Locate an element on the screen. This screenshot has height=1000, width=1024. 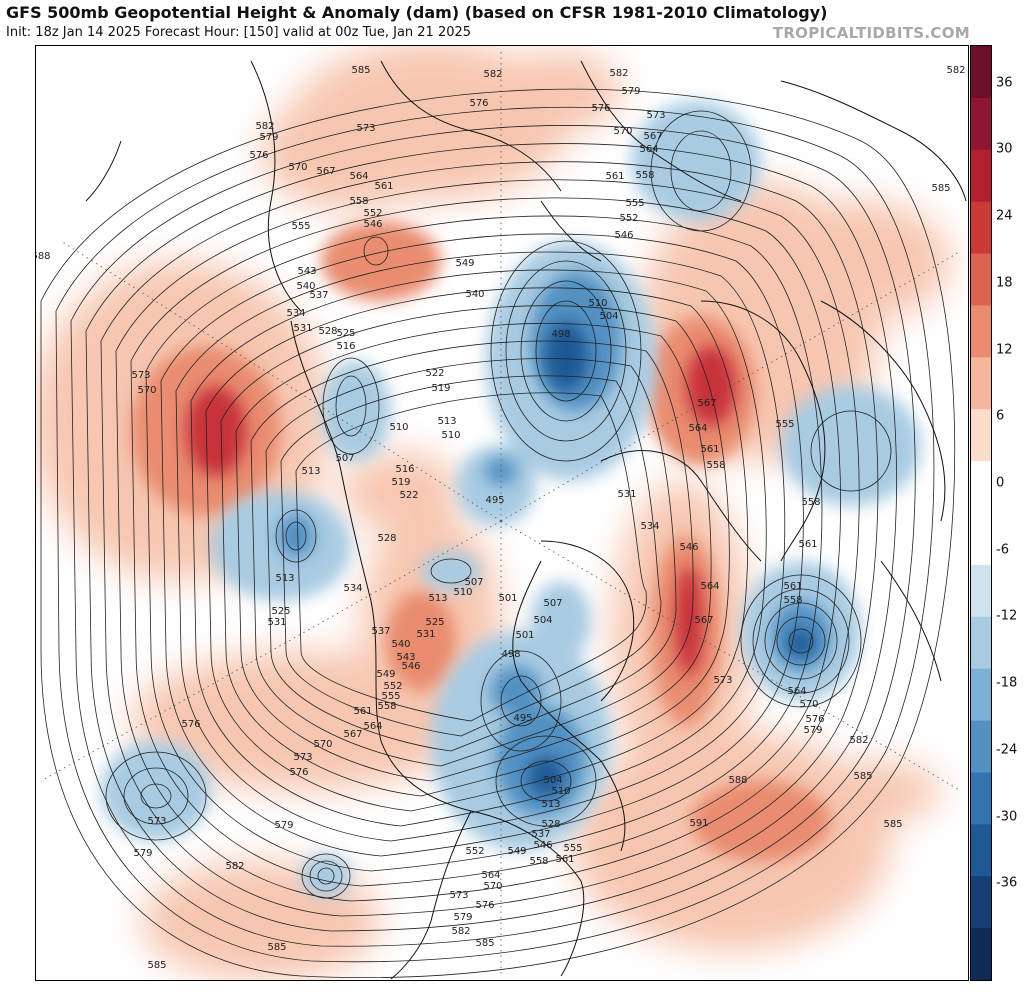
colorbar-tick-label: -18 is located at coordinates (1007, 683).